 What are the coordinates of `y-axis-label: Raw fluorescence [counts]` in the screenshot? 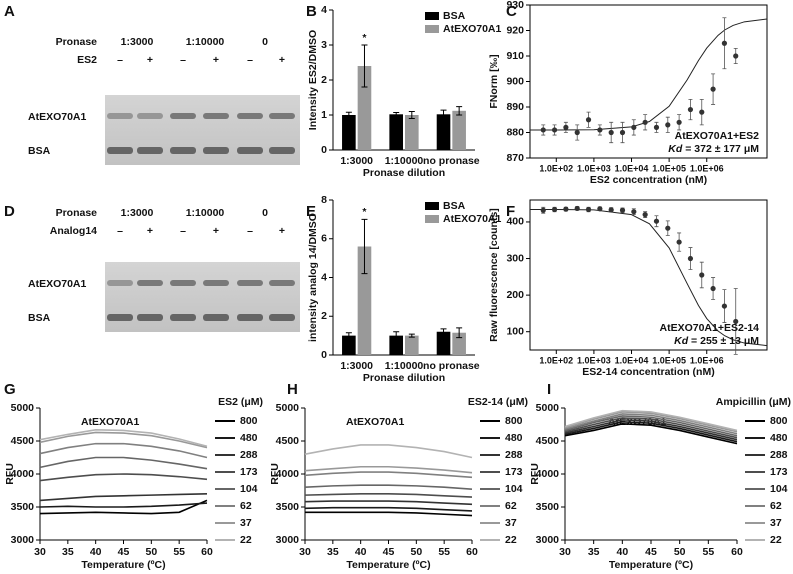 It's located at (494, 275).